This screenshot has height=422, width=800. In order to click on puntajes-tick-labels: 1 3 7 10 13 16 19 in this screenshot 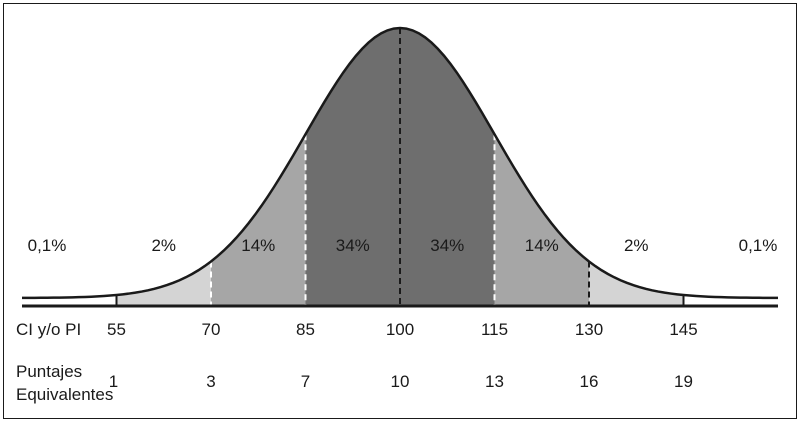, I will do `click(401, 381)`.